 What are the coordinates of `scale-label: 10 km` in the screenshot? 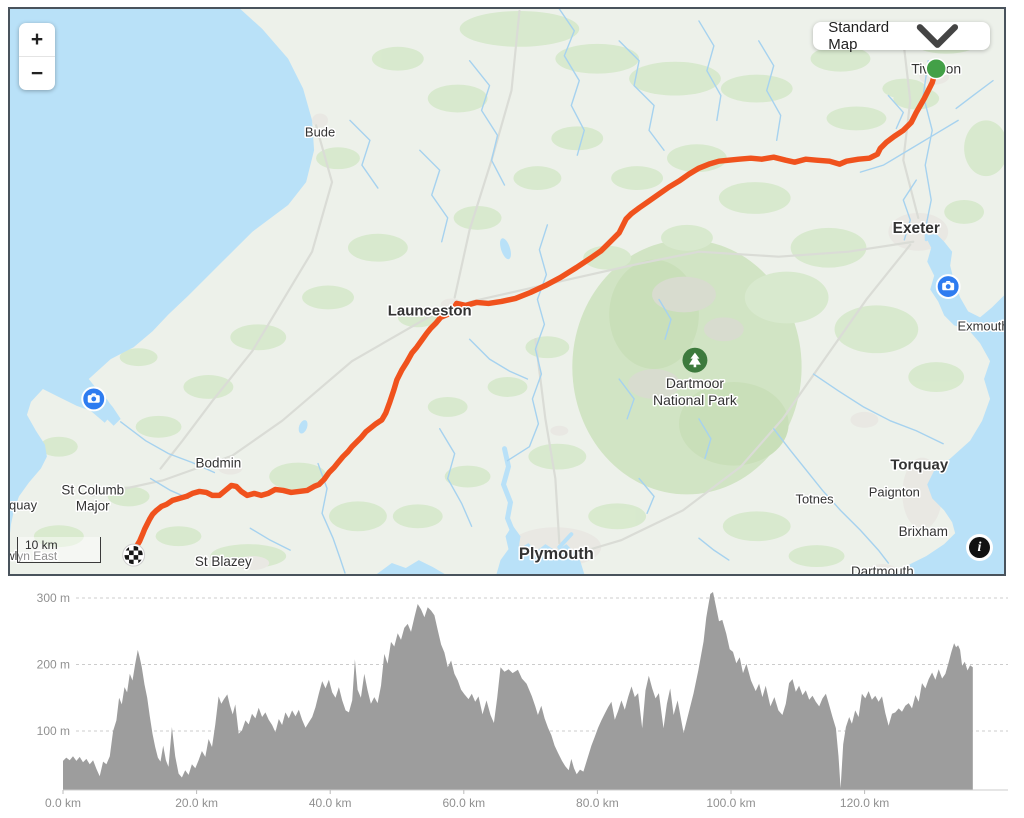 It's located at (41, 545).